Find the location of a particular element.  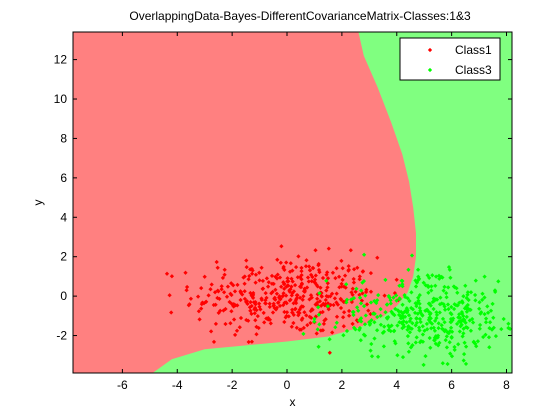

x-tick-label: -4 is located at coordinates (177, 385).